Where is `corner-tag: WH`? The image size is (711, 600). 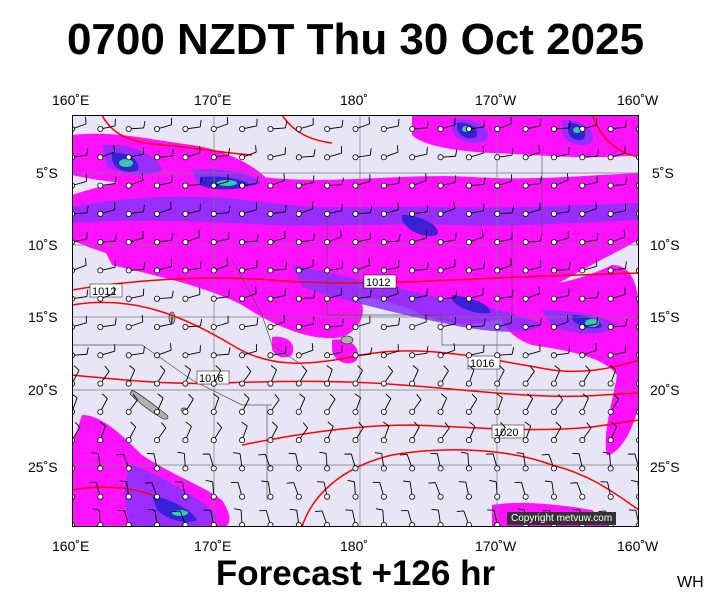
corner-tag: WH is located at coordinates (690, 582).